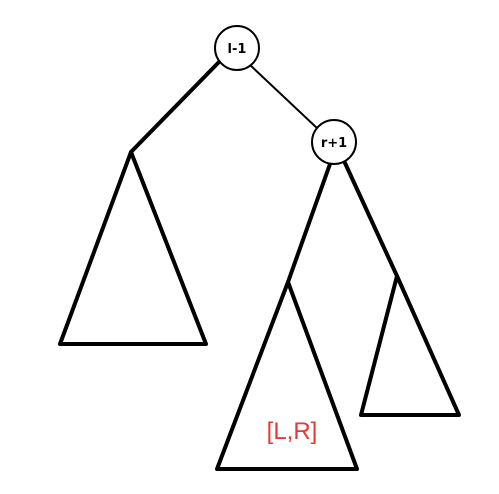 The height and width of the screenshot is (494, 499). I want to click on left-subtree-triangle, so click(133, 248).